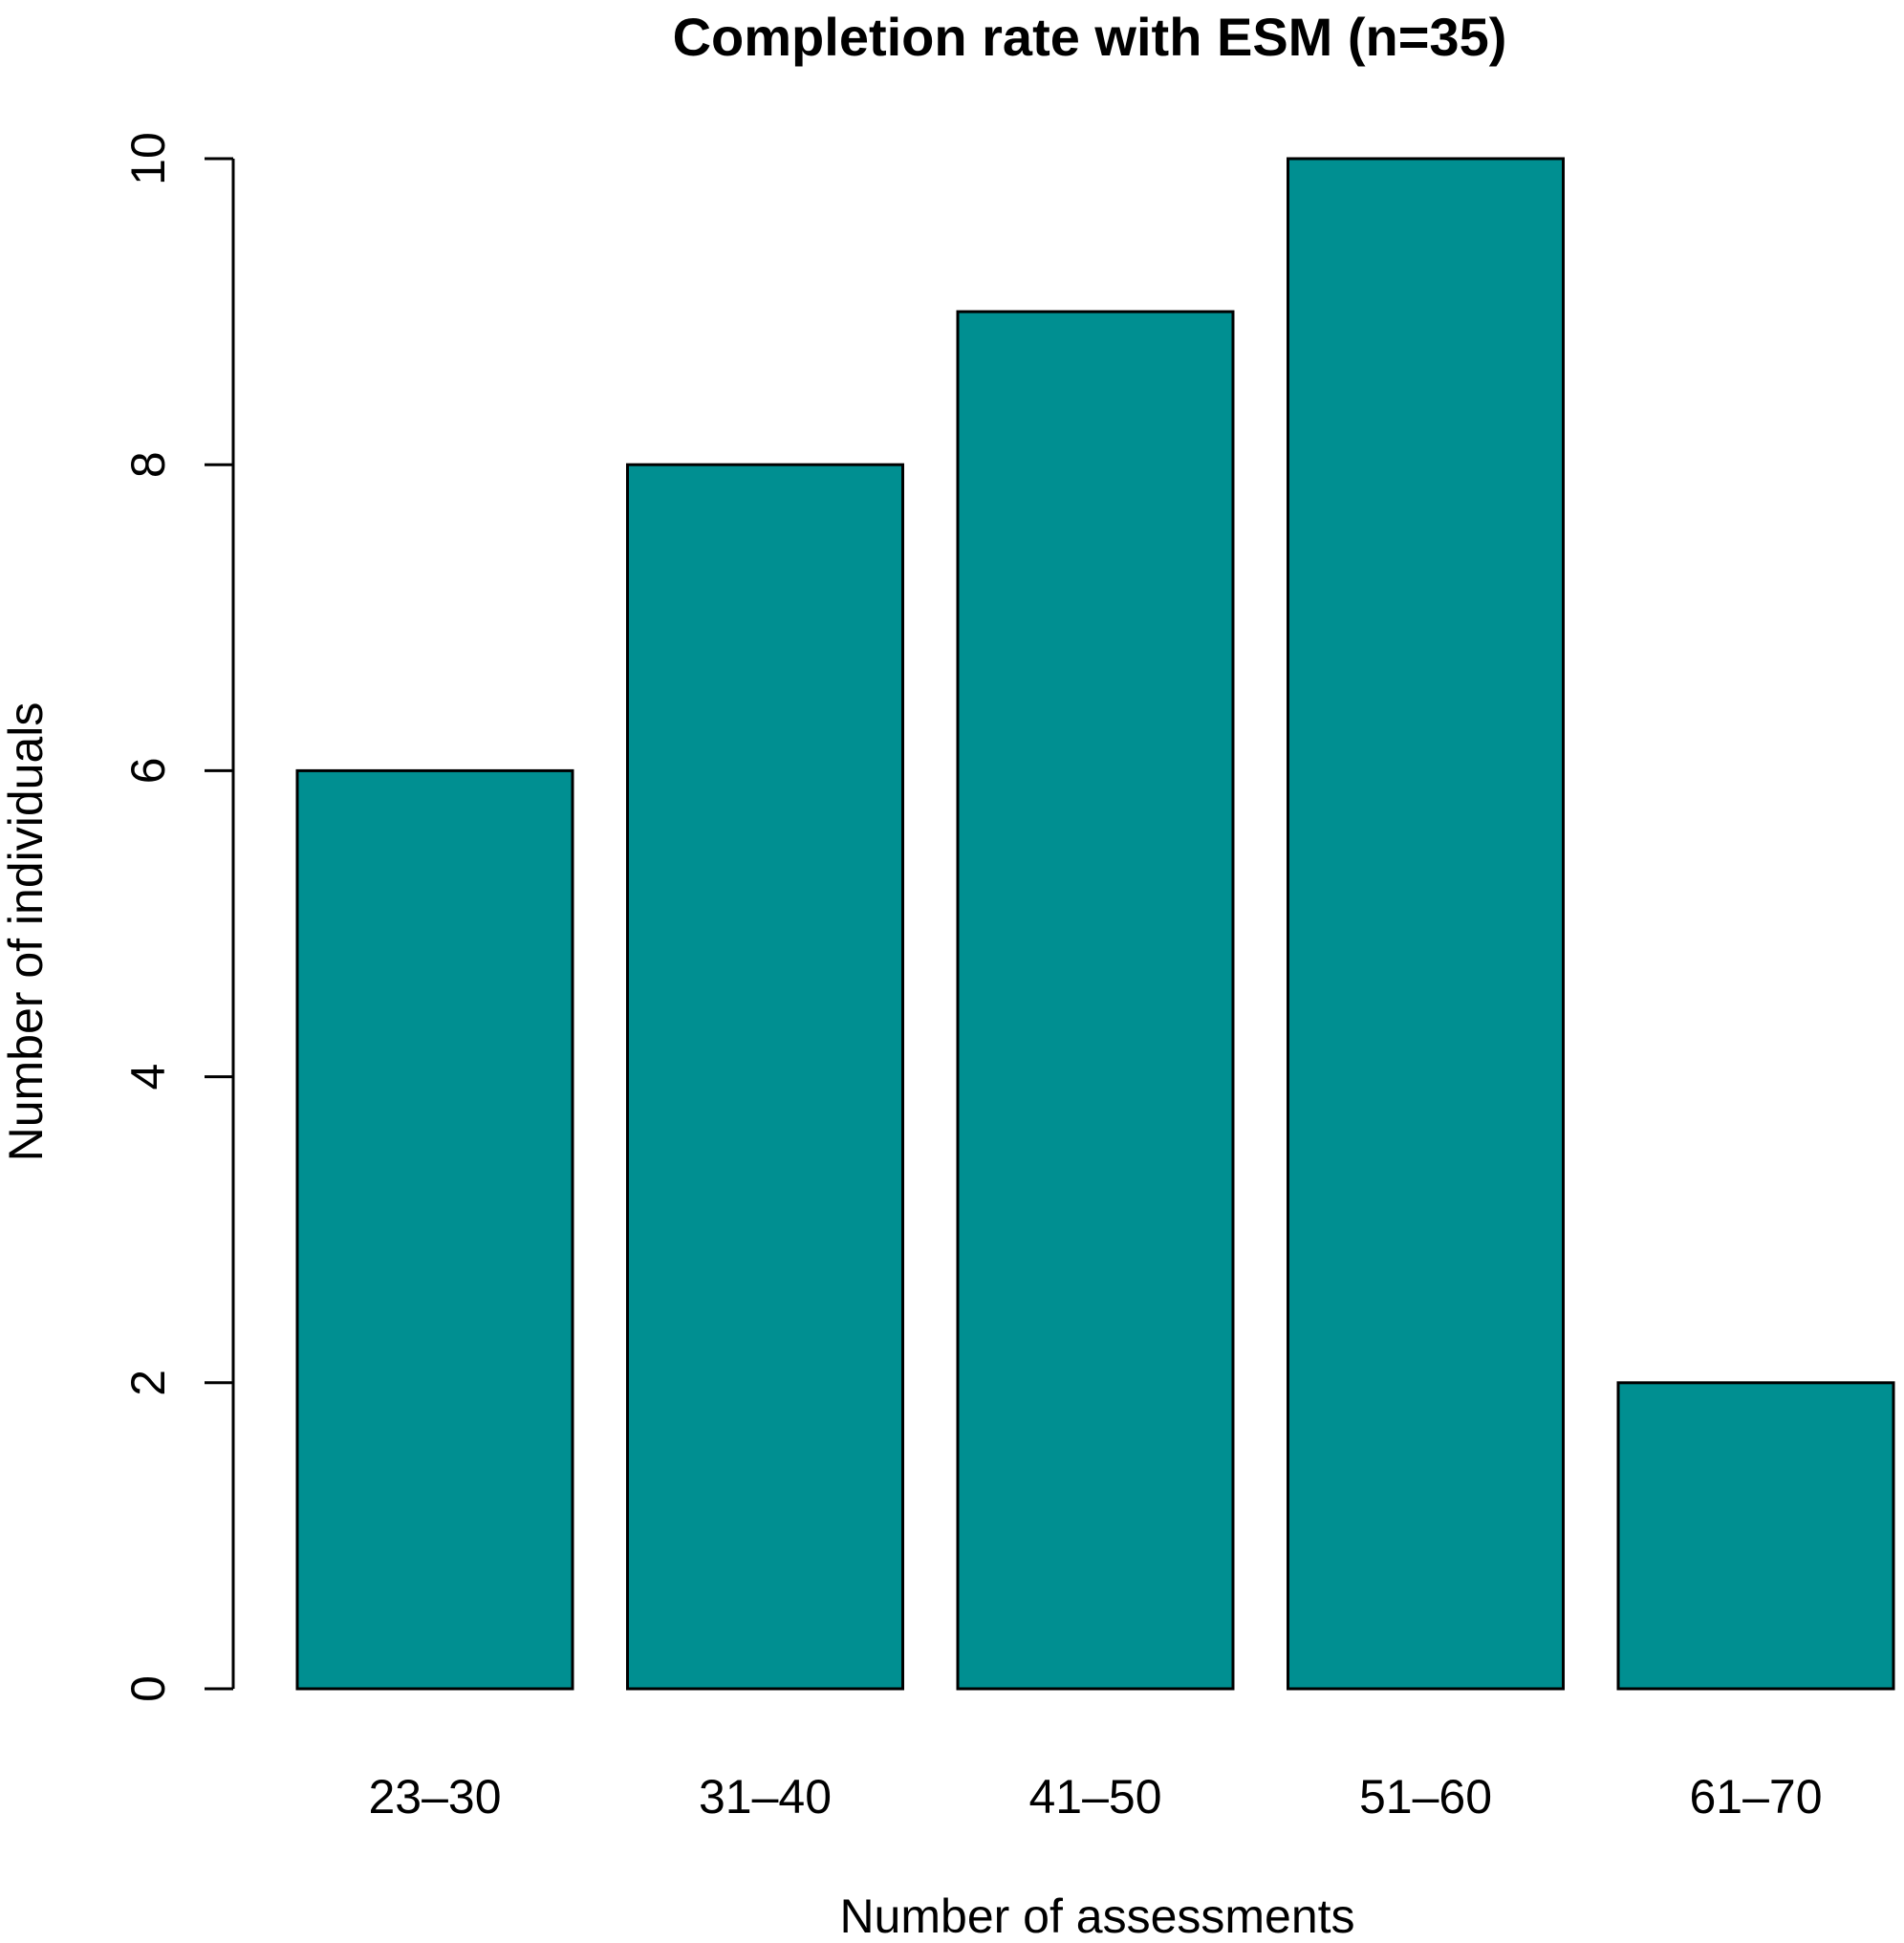 The height and width of the screenshot is (1943, 1904). Describe the element at coordinates (148, 465) in the screenshot. I see `y-tick-label: 8` at that location.